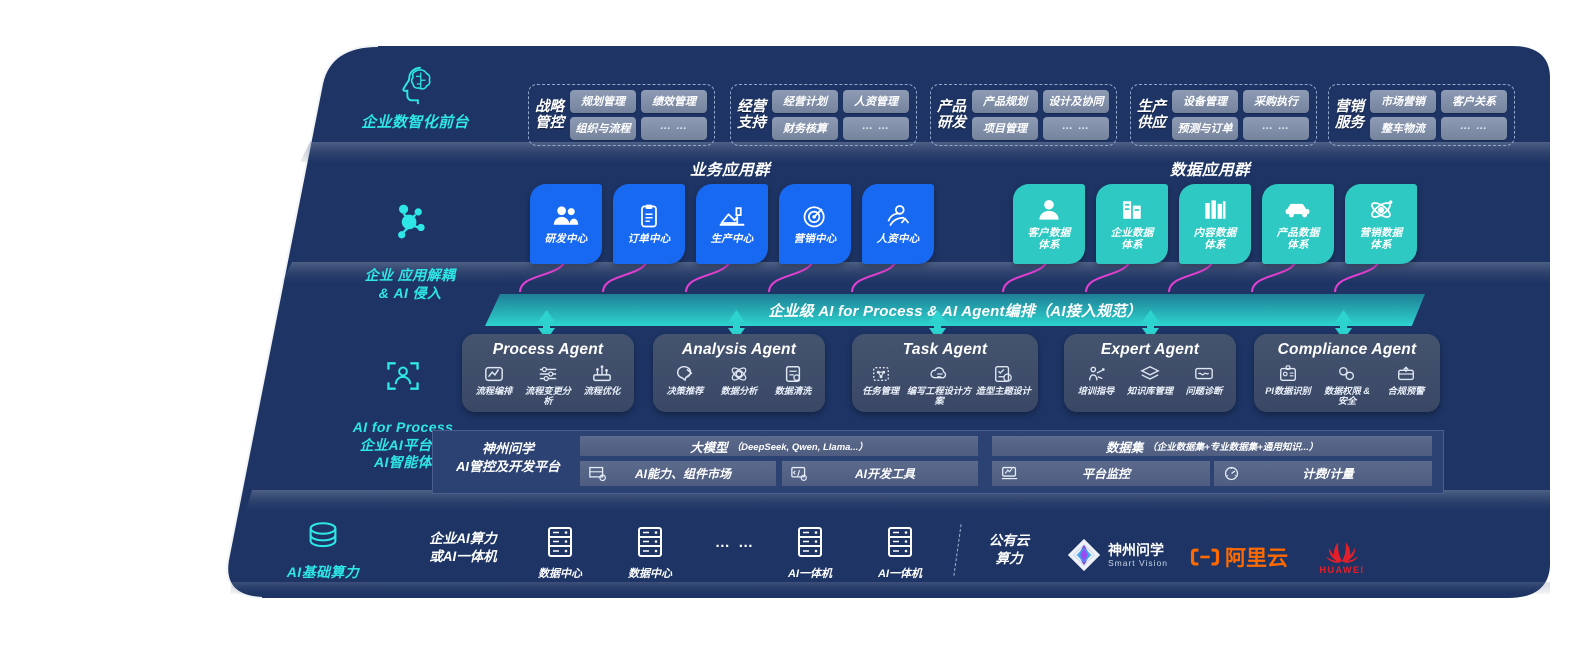  I want to click on agent-capability: 决策推荐, so click(685, 380).